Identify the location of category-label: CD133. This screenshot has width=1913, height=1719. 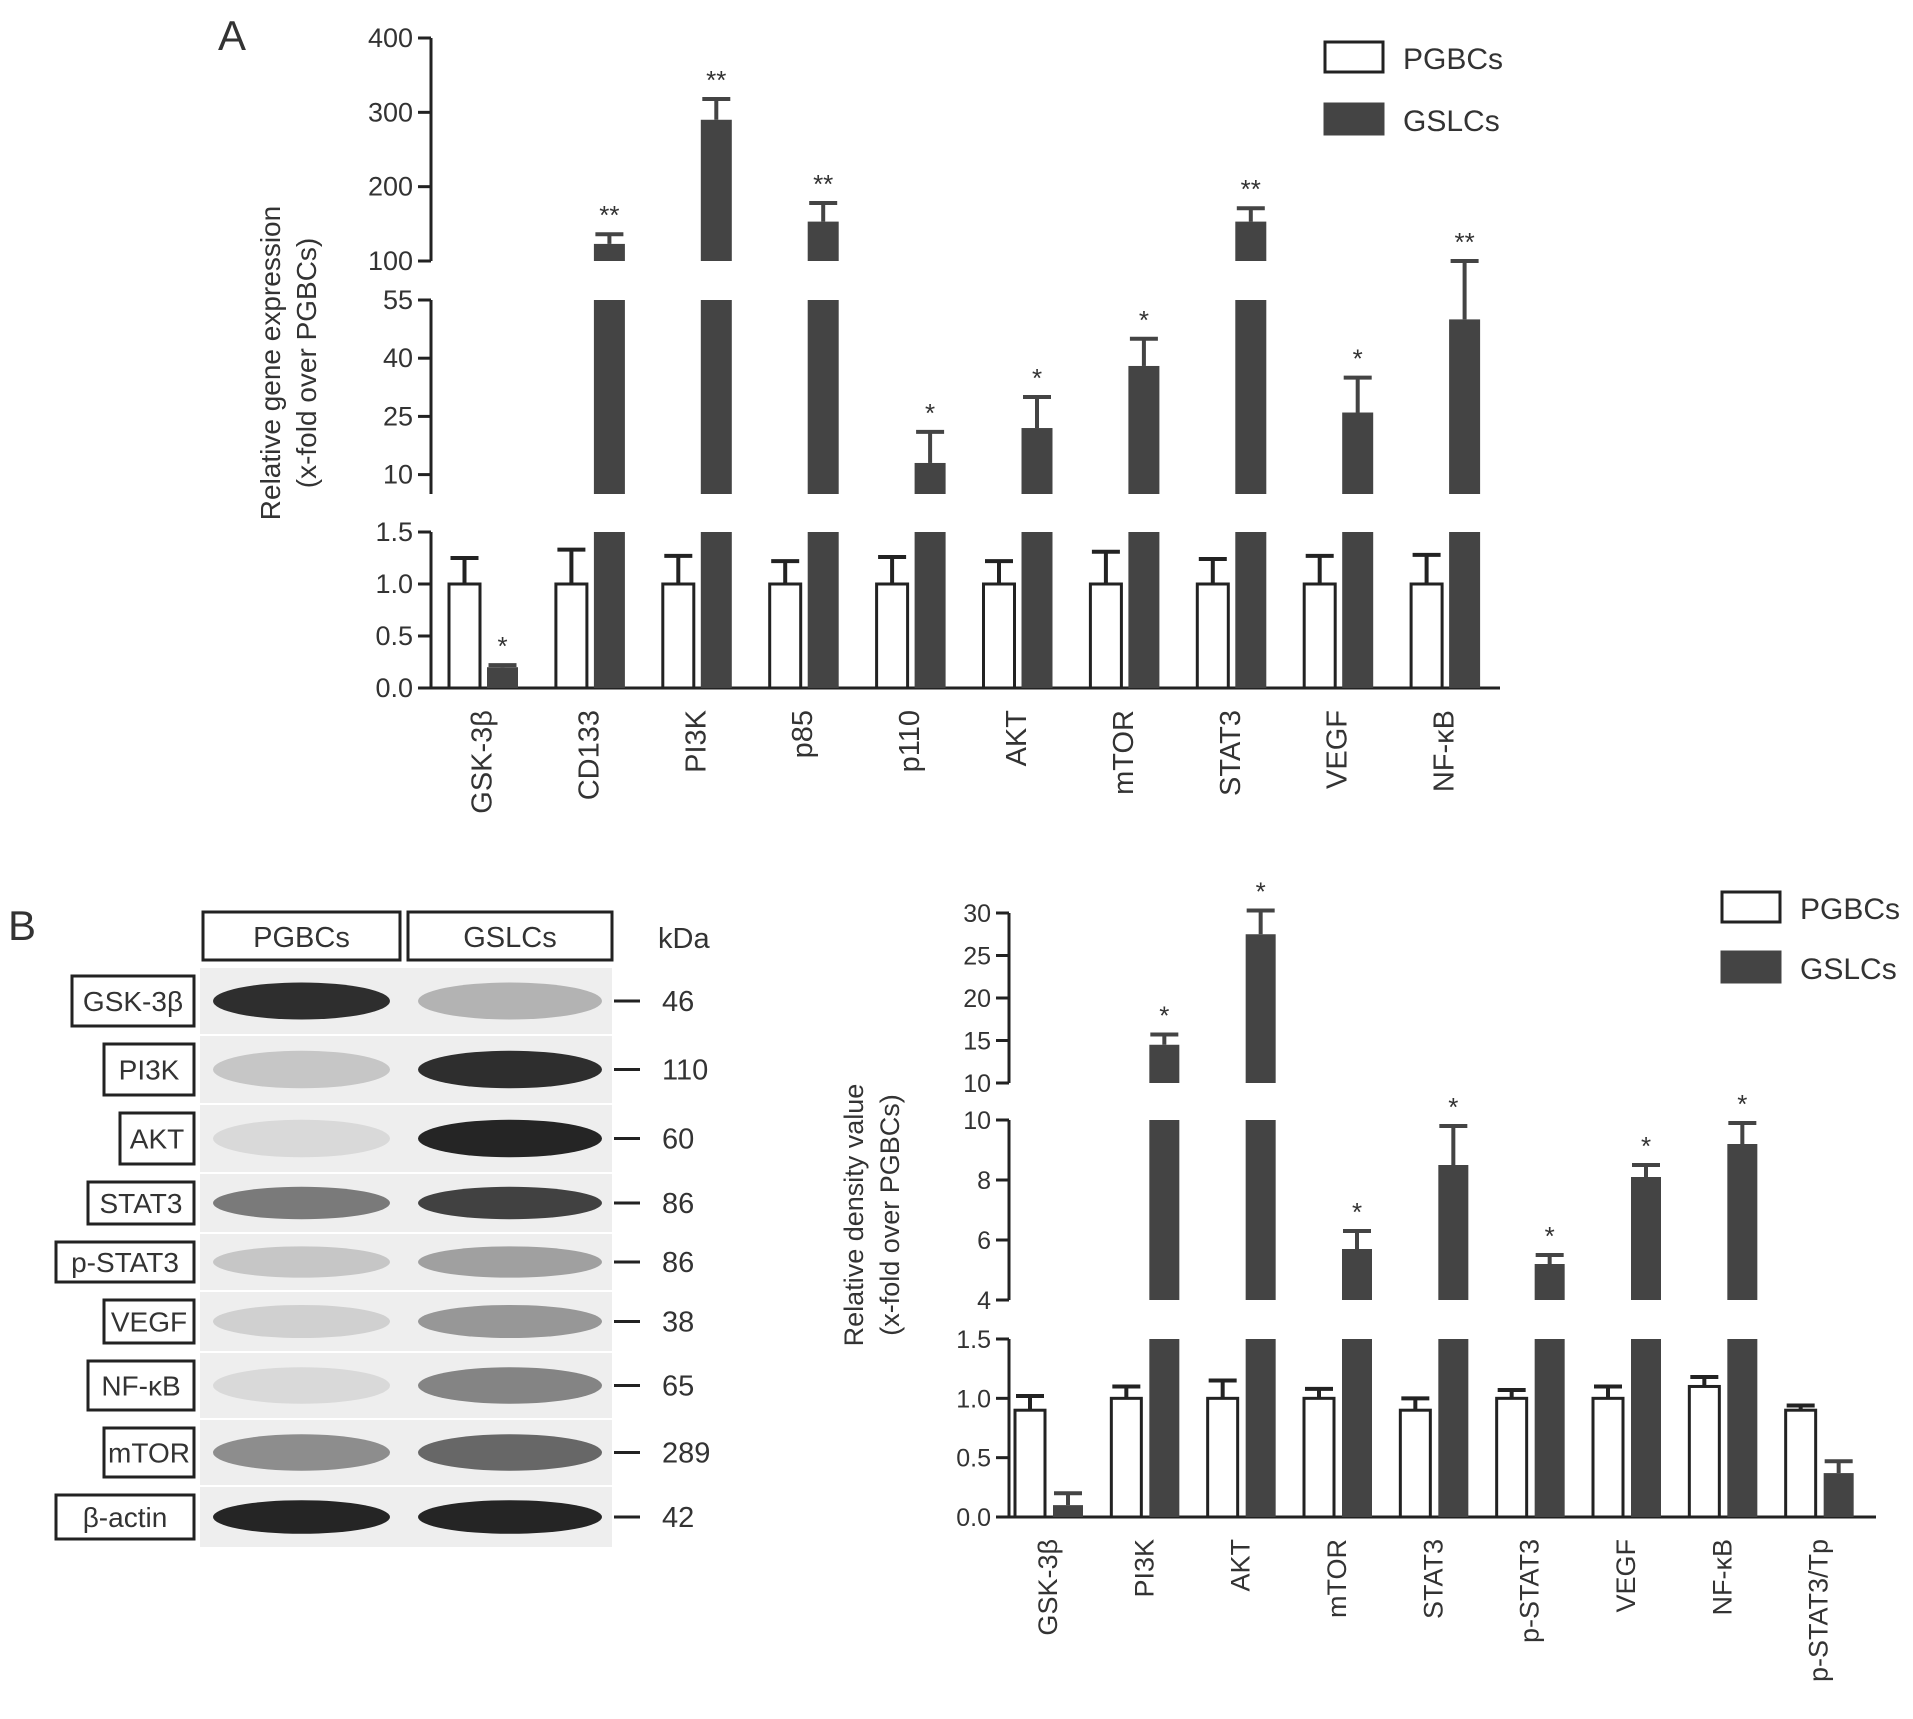
(589, 755).